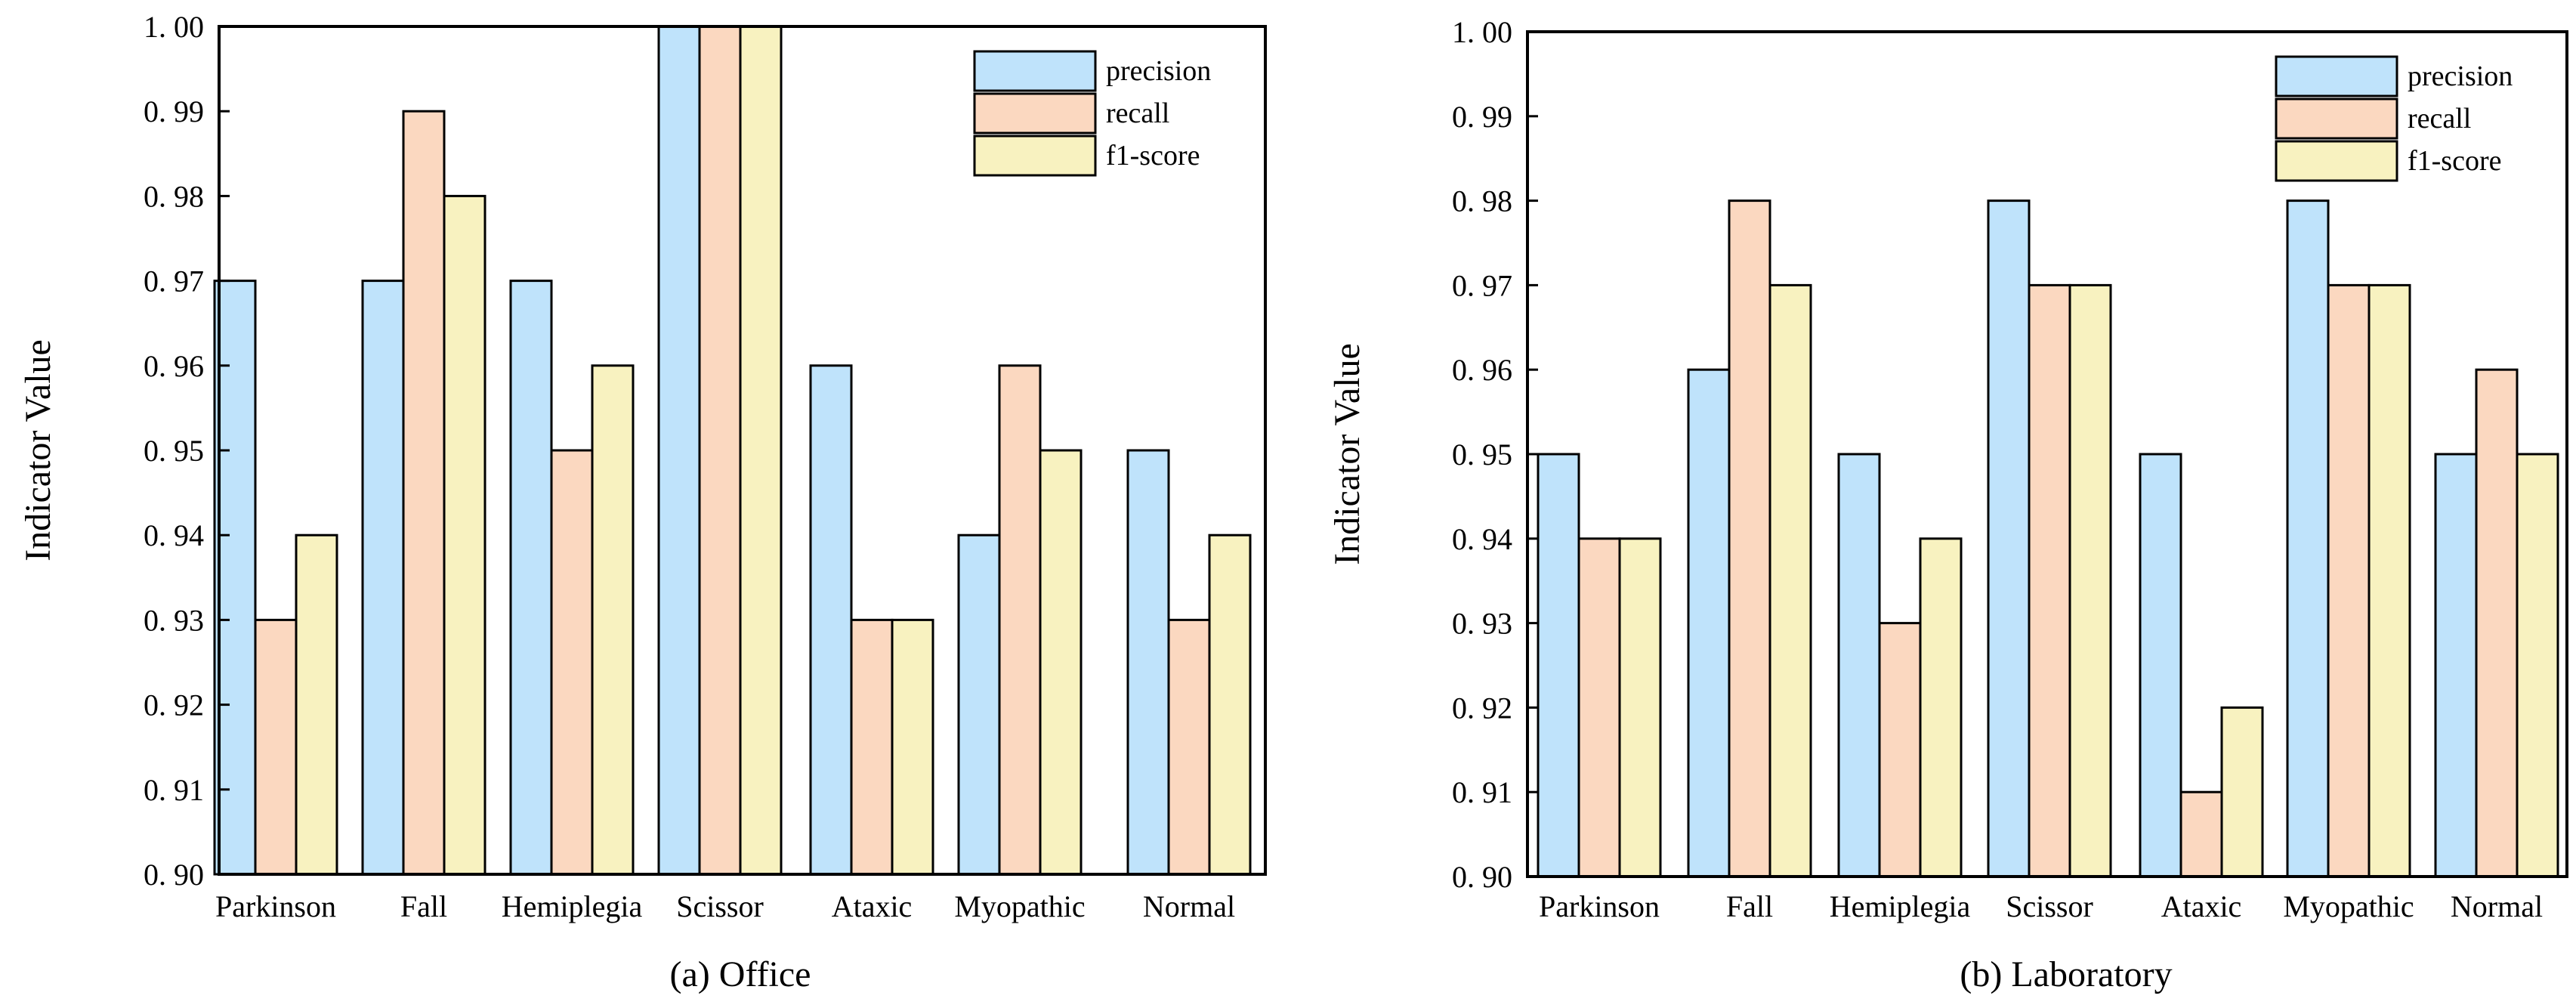 Image resolution: width=2576 pixels, height=1005 pixels. What do you see at coordinates (2066, 974) in the screenshot?
I see `panel-caption: (b) Laboratory` at bounding box center [2066, 974].